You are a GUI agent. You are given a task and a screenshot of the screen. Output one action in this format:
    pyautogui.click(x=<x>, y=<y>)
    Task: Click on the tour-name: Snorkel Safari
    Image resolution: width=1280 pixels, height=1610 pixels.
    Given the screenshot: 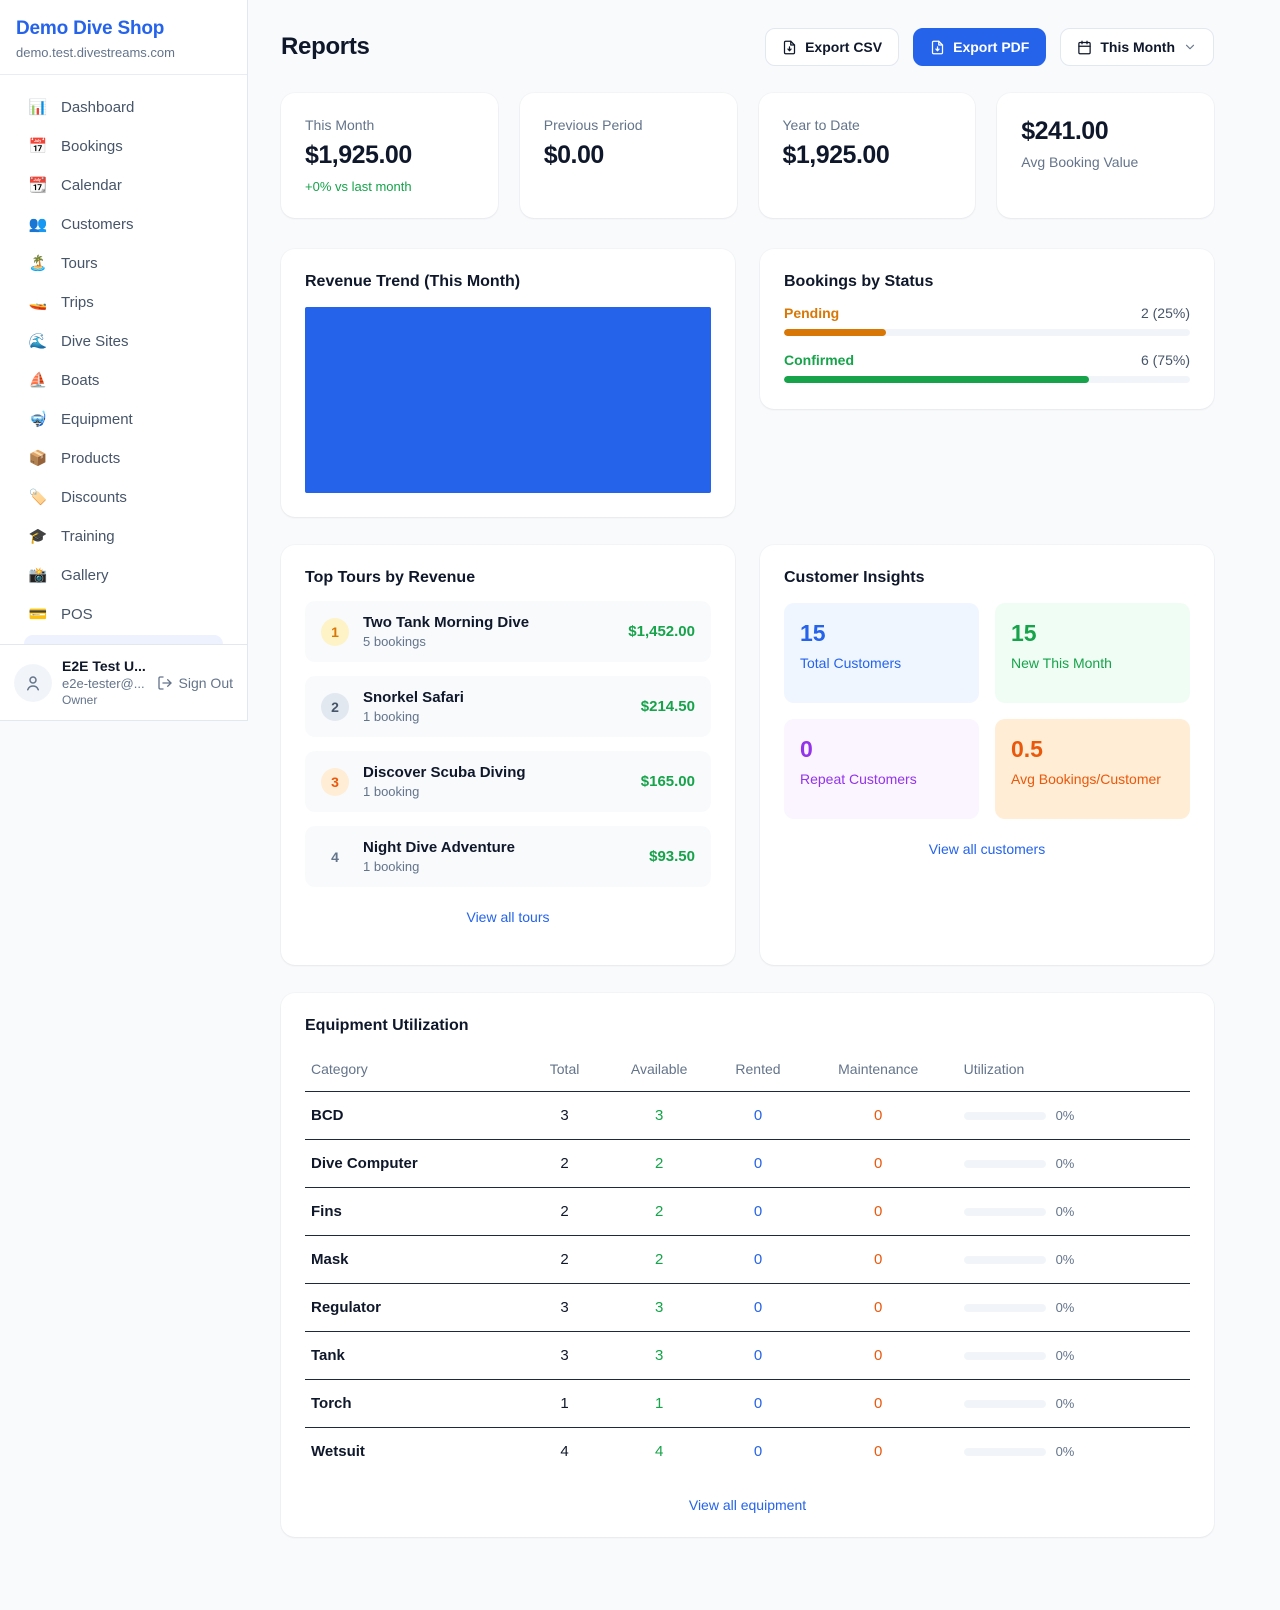 What is the action you would take?
    pyautogui.click(x=413, y=697)
    